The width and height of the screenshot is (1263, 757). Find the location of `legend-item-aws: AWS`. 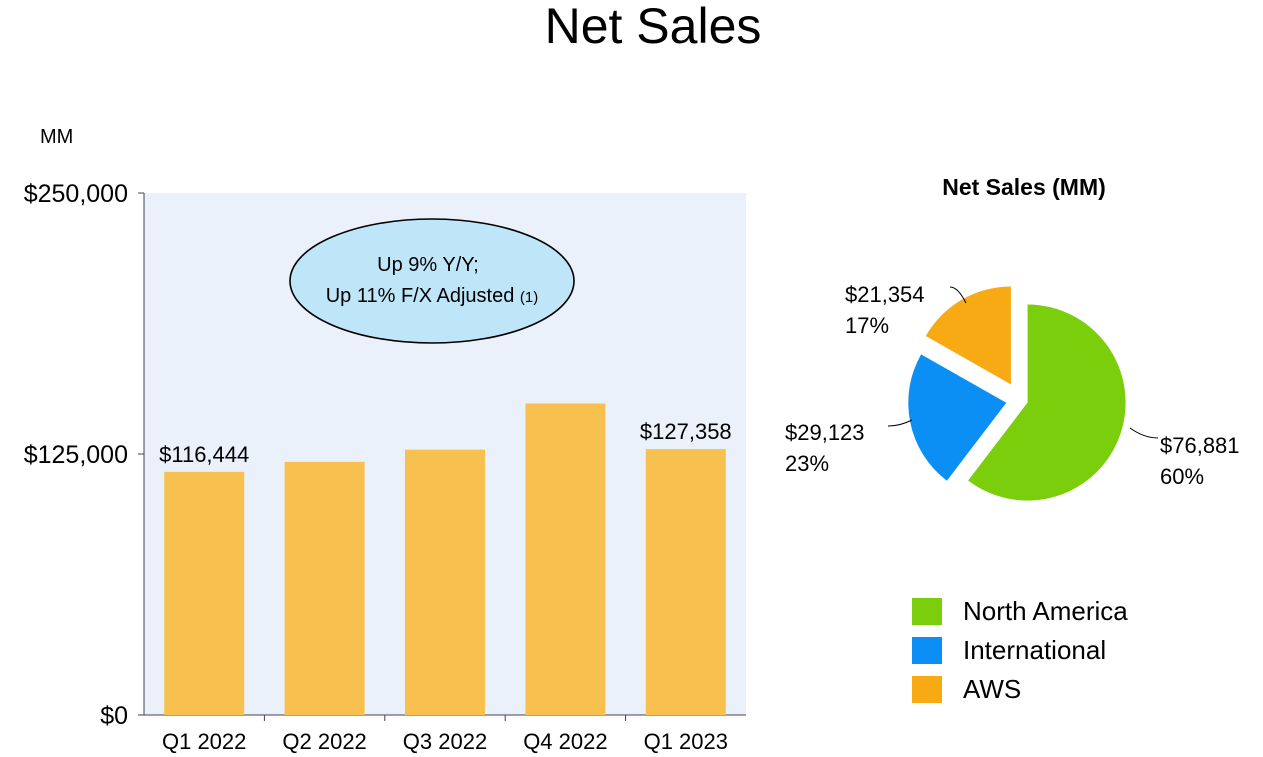

legend-item-aws: AWS is located at coordinates (1020, 689).